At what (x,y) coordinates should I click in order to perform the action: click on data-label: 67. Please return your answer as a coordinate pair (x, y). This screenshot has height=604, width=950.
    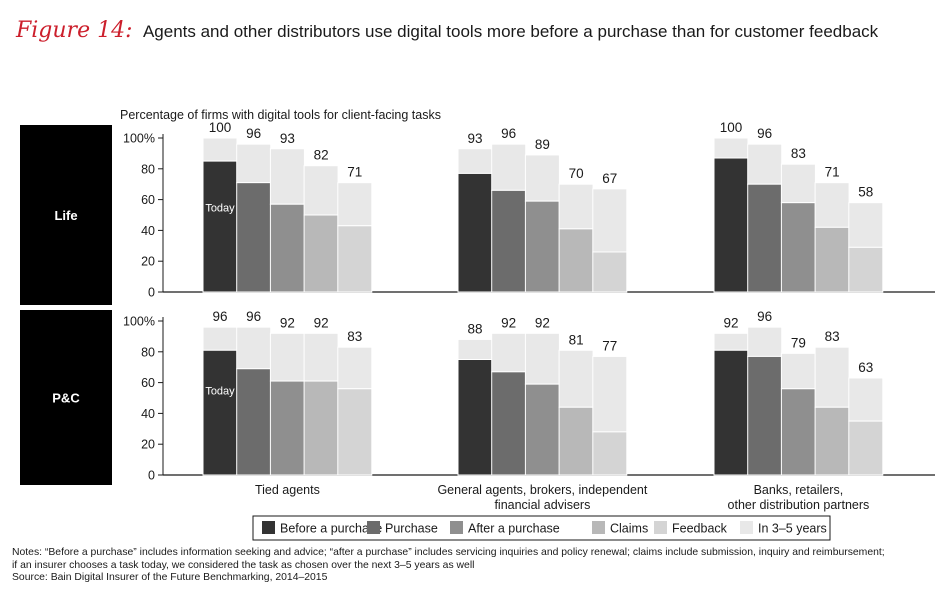
    Looking at the image, I should click on (609, 178).